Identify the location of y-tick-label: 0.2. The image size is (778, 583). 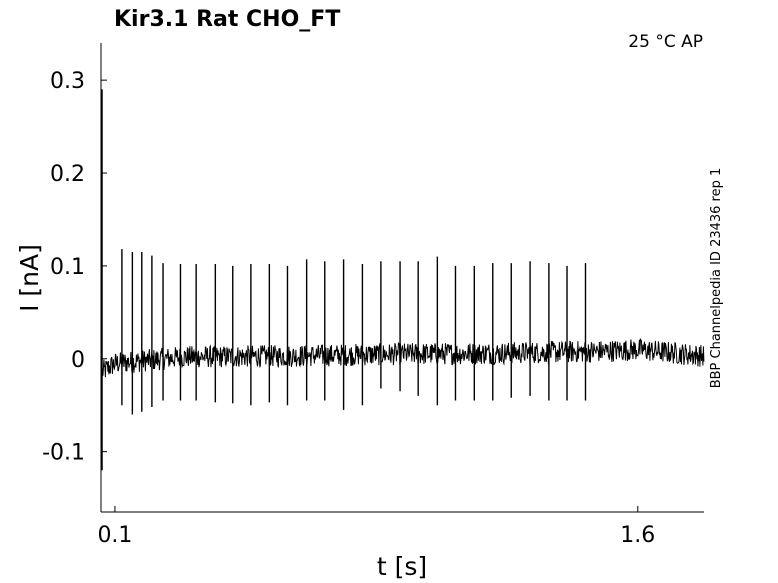
(67, 174).